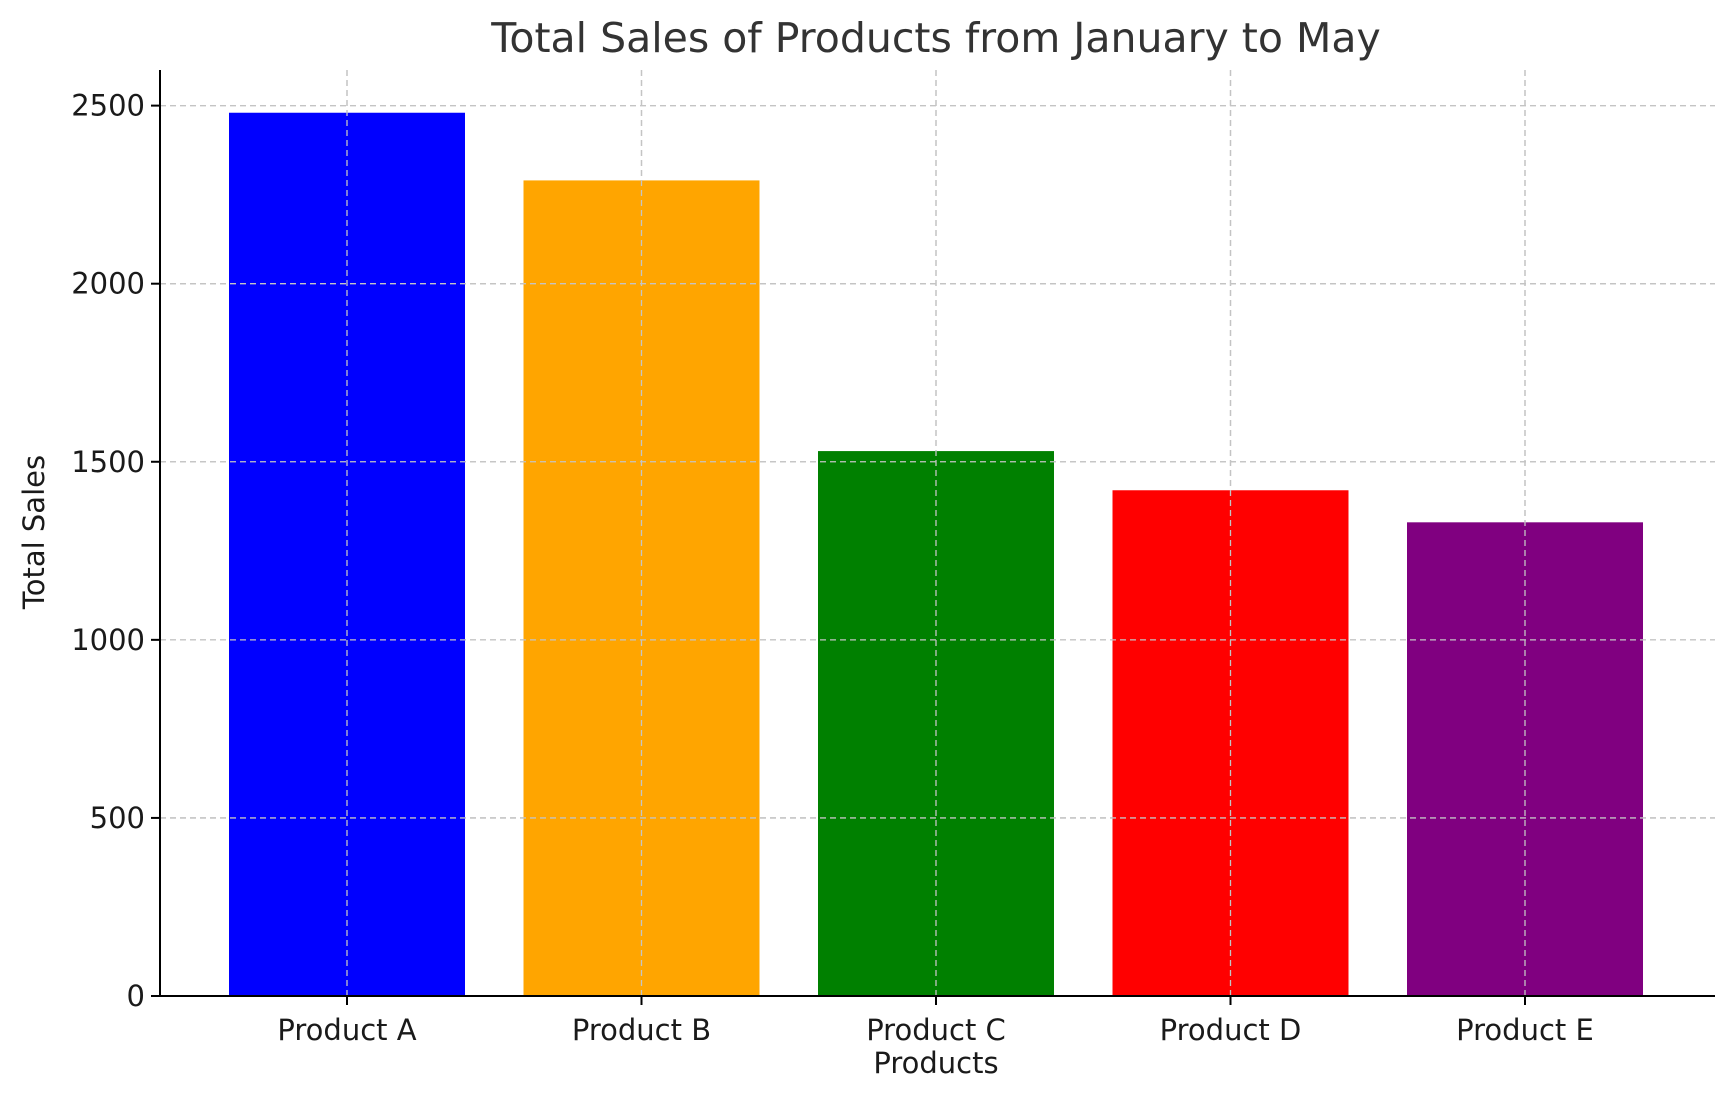  What do you see at coordinates (1525, 1030) in the screenshot?
I see `x-tick-label: Product E` at bounding box center [1525, 1030].